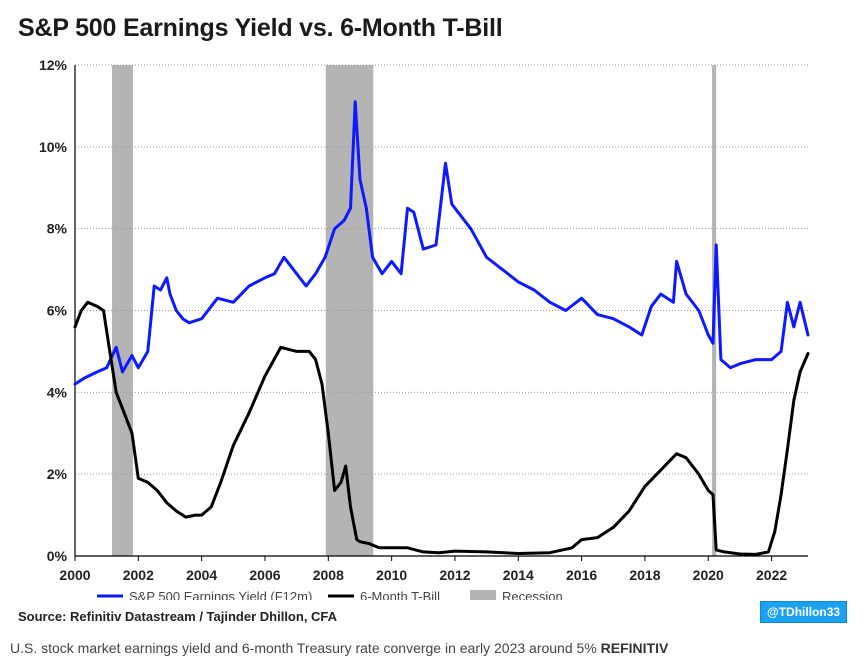 The height and width of the screenshot is (672, 865). I want to click on legend-label-earnings-yield: S&P 500 Earnings Yield (F12m), so click(220, 594).